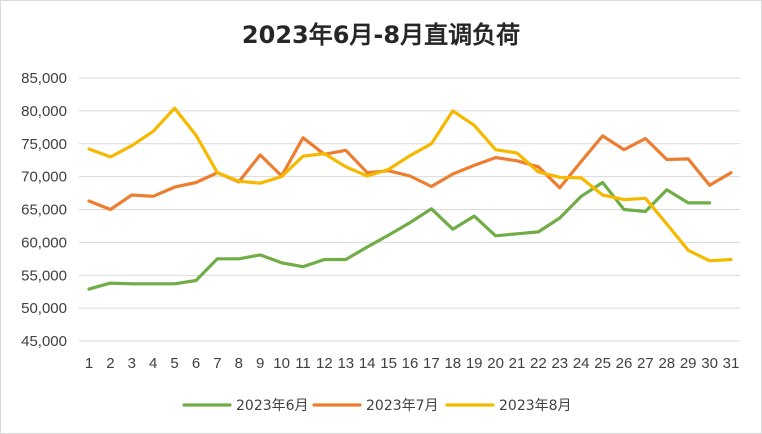 This screenshot has width=762, height=434. I want to click on x-tick-label: 16, so click(410, 363).